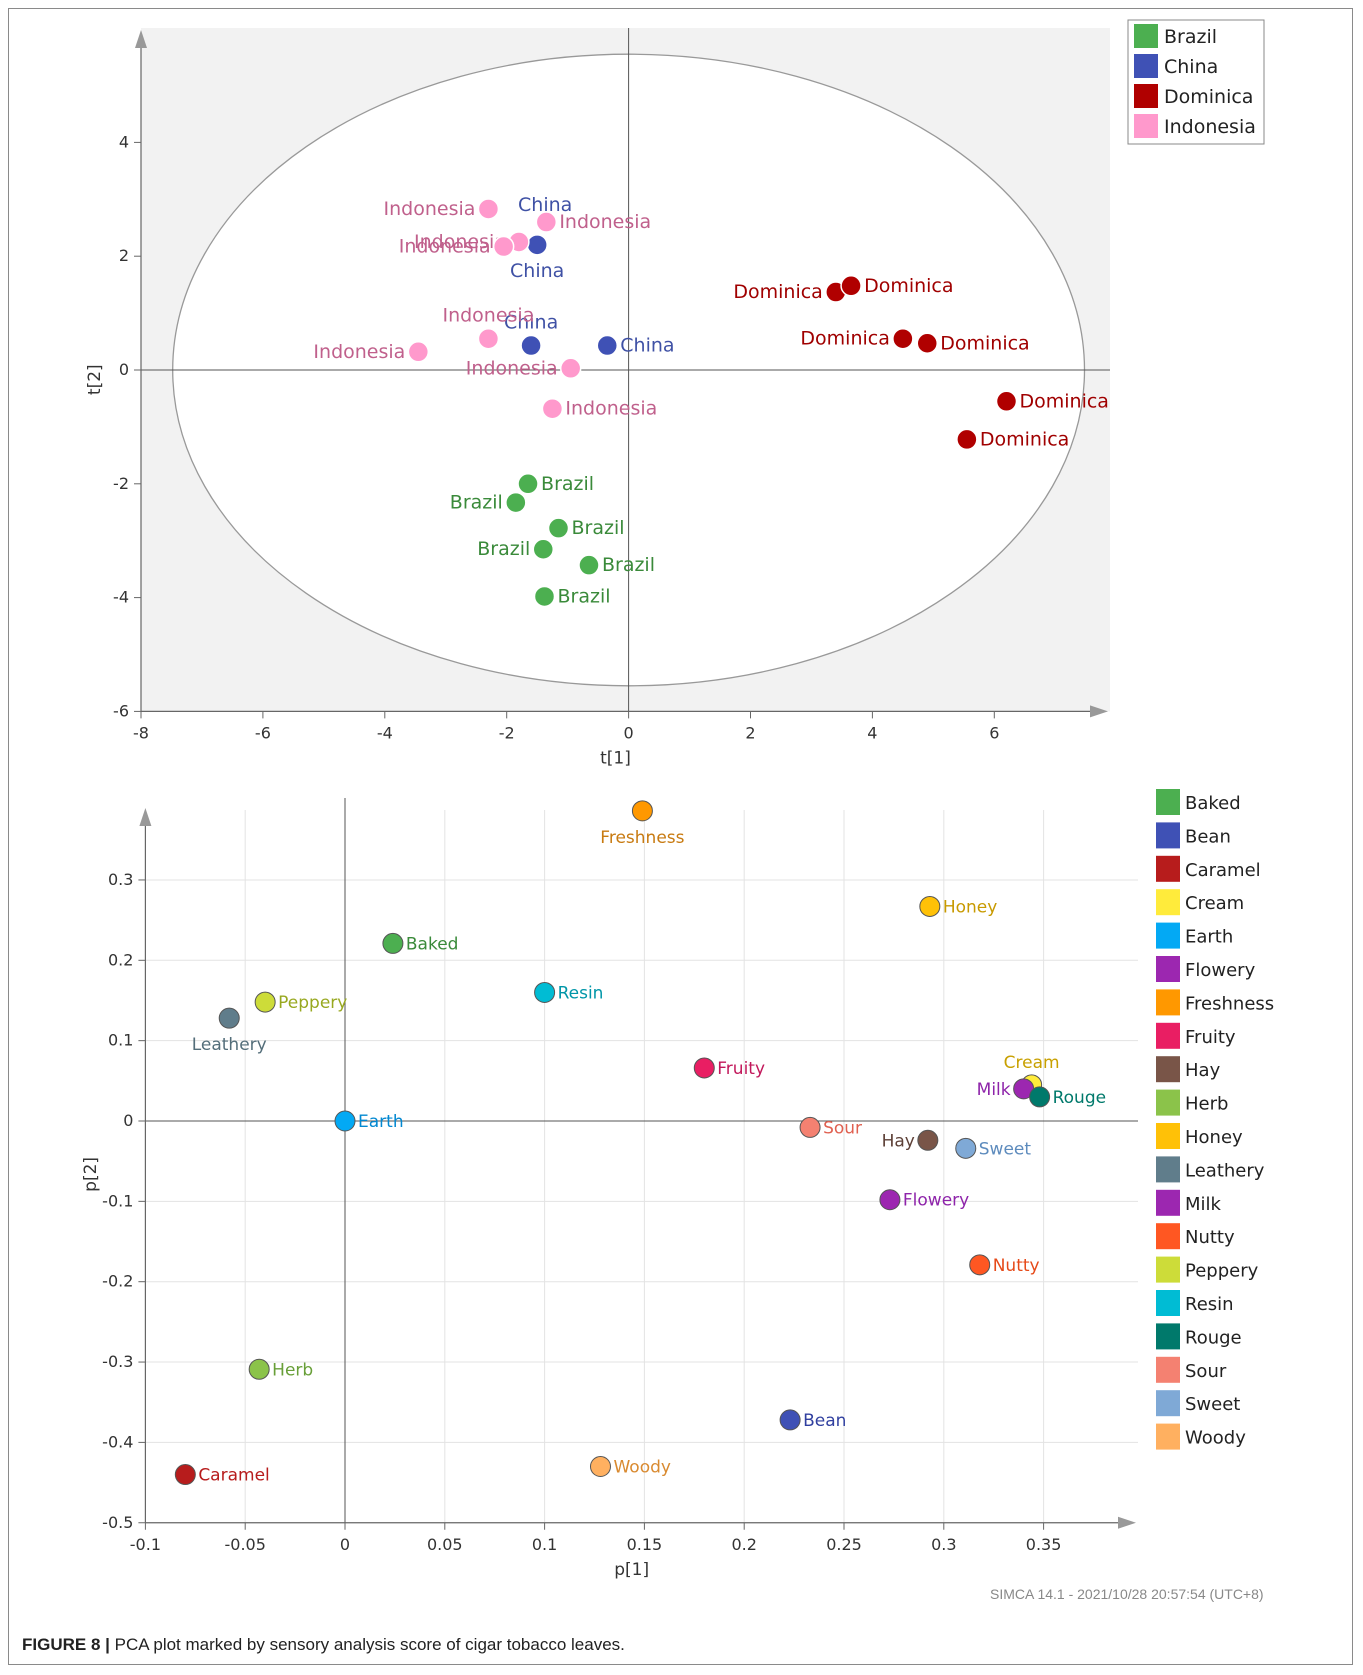  What do you see at coordinates (1210, 127) in the screenshot?
I see `legend-label-indonesia: Indonesia` at bounding box center [1210, 127].